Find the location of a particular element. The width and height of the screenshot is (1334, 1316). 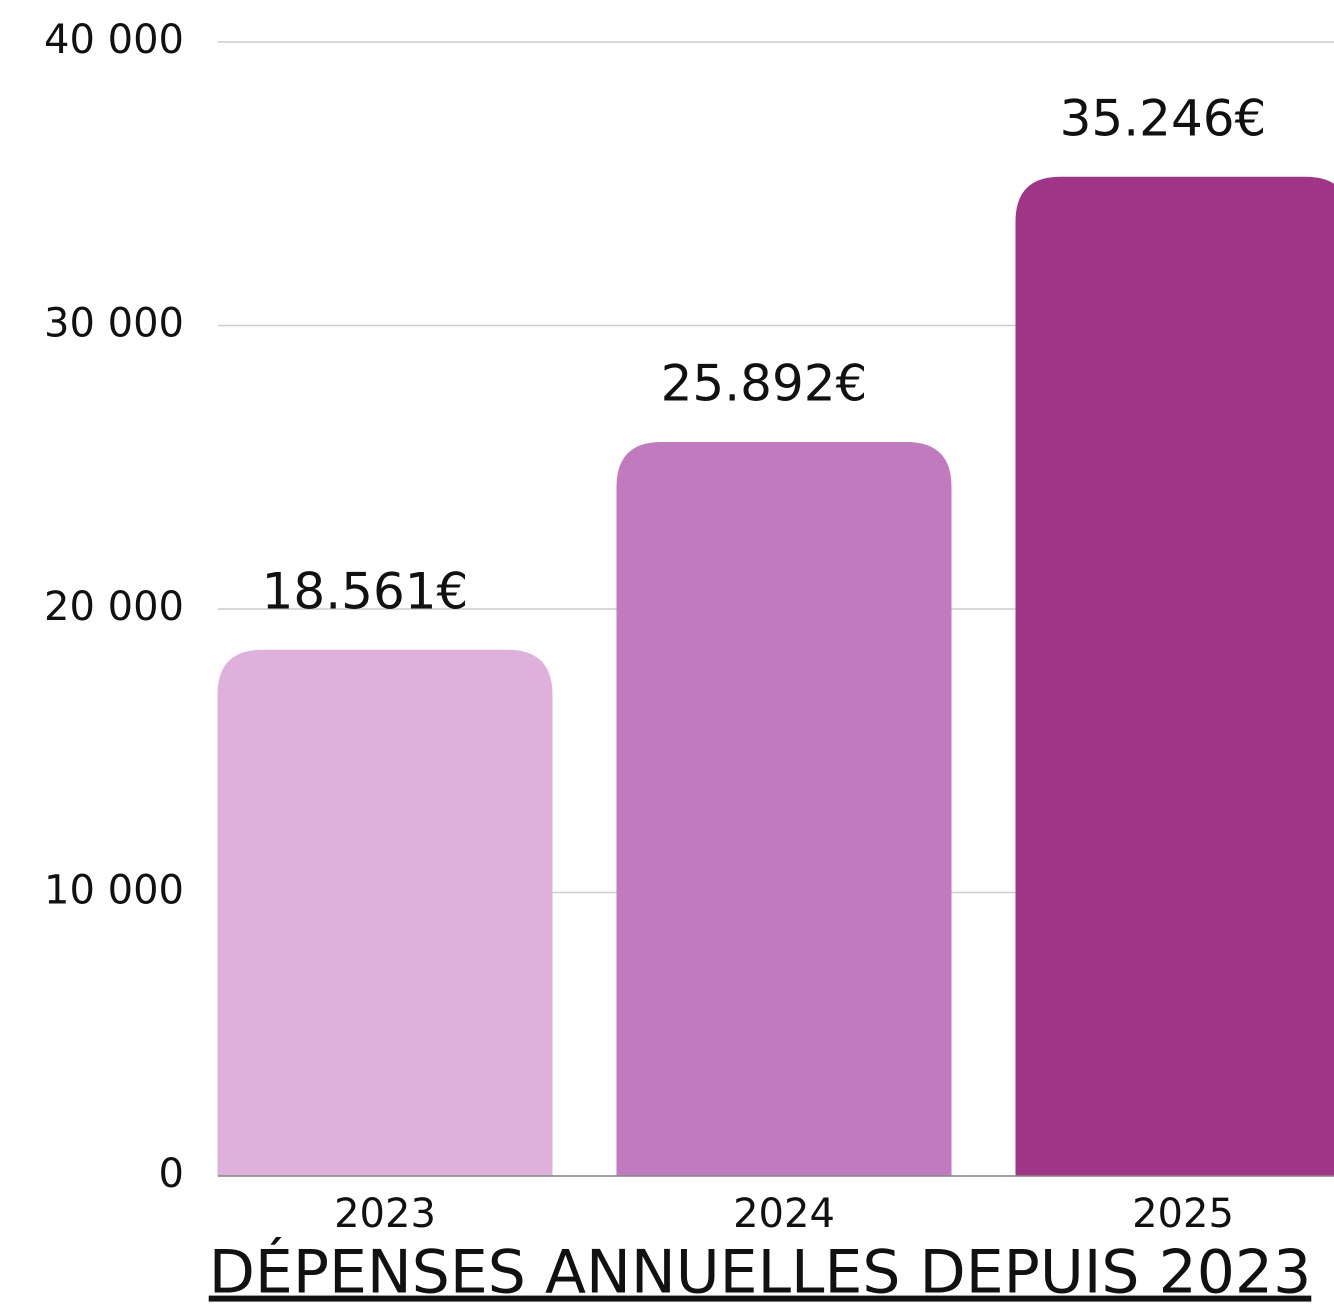

x-tick-label: 2024 is located at coordinates (784, 1214).